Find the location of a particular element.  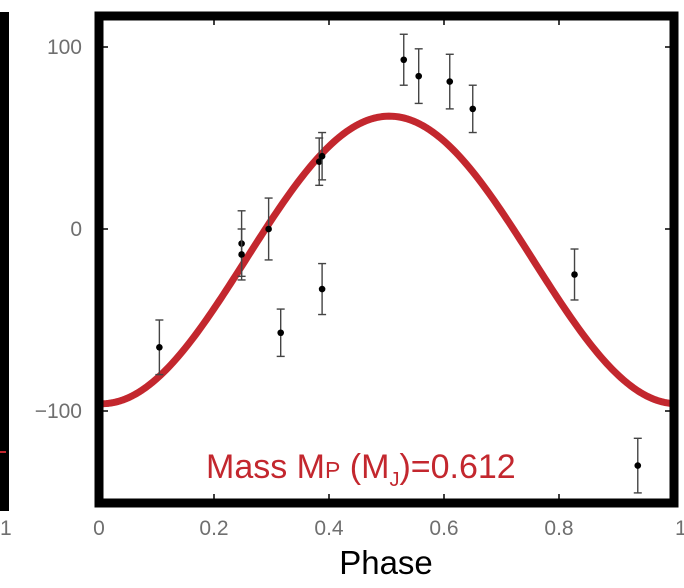

x-tick-label: 0.8 is located at coordinates (558, 528).